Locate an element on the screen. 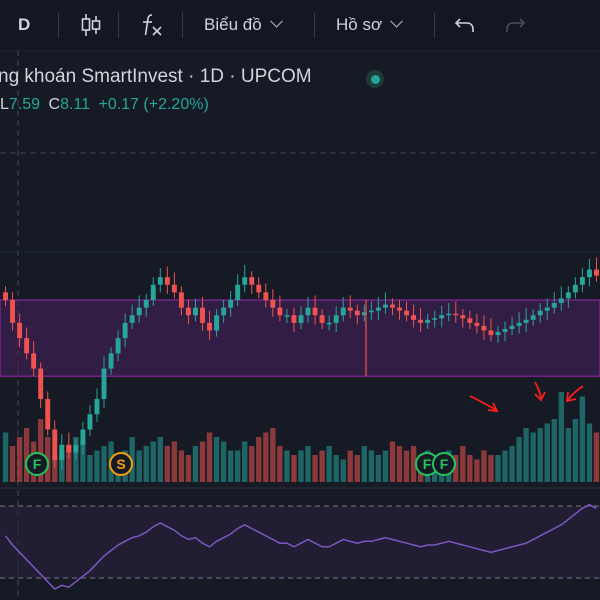  undo-button is located at coordinates (465, 25).